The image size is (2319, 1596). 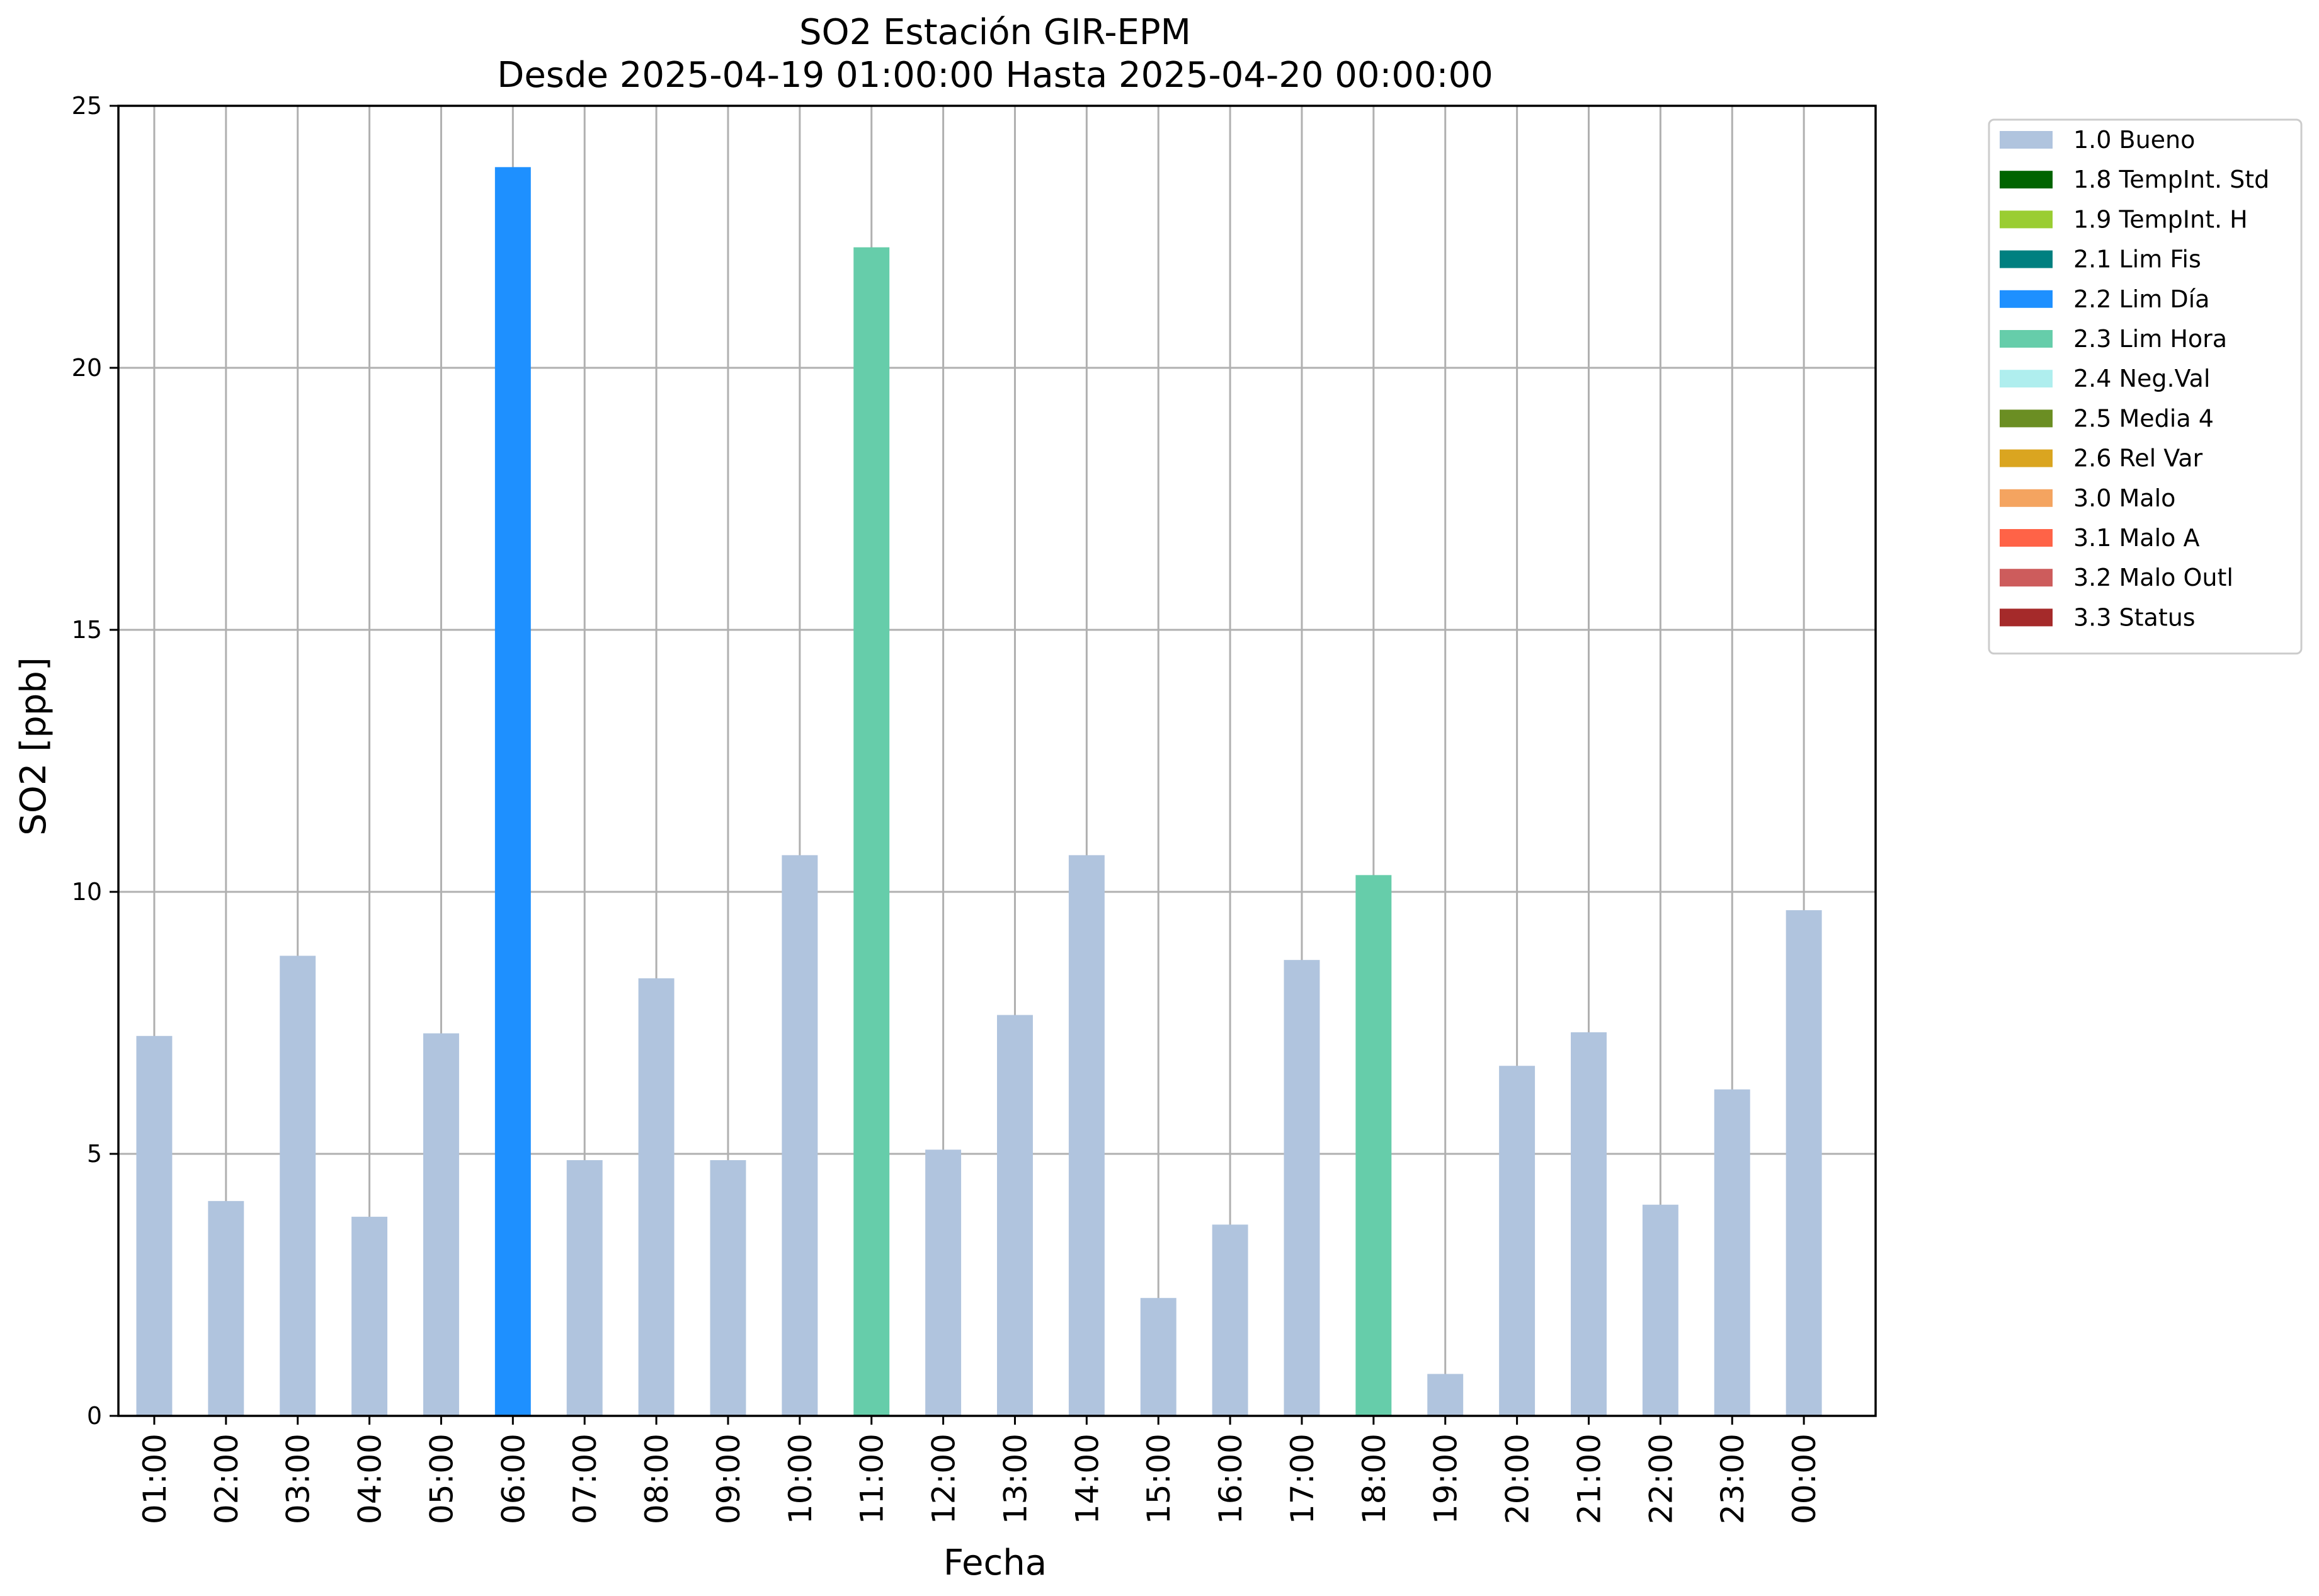 What do you see at coordinates (1086, 1135) in the screenshot?
I see `bar-14:00` at bounding box center [1086, 1135].